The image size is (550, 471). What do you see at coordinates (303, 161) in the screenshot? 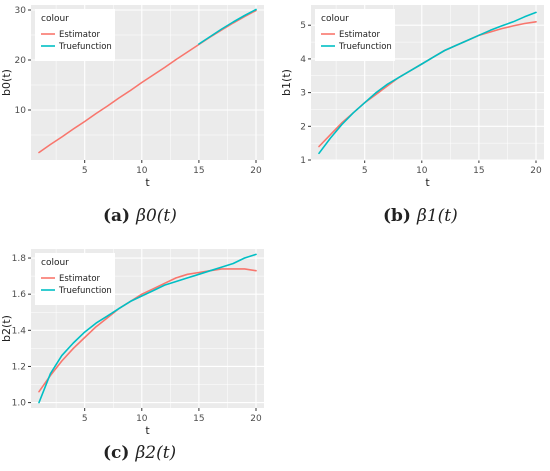
I see `y-tick-label: 1` at bounding box center [303, 161].